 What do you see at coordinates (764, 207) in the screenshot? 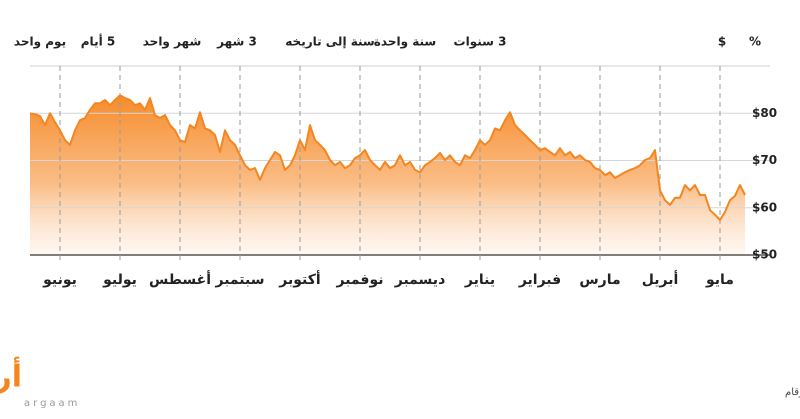
I see `y-tick-label: $60` at bounding box center [764, 207].